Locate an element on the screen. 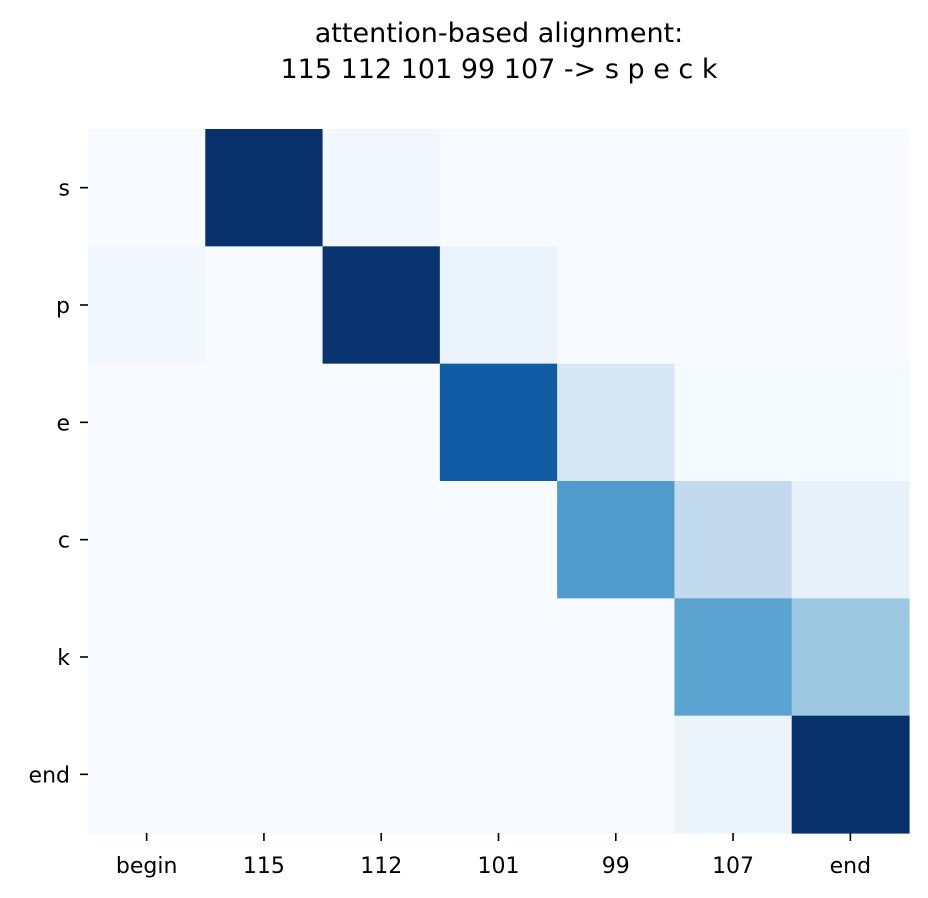 This screenshot has width=928, height=898. x-tick-label: begin is located at coordinates (147, 866).